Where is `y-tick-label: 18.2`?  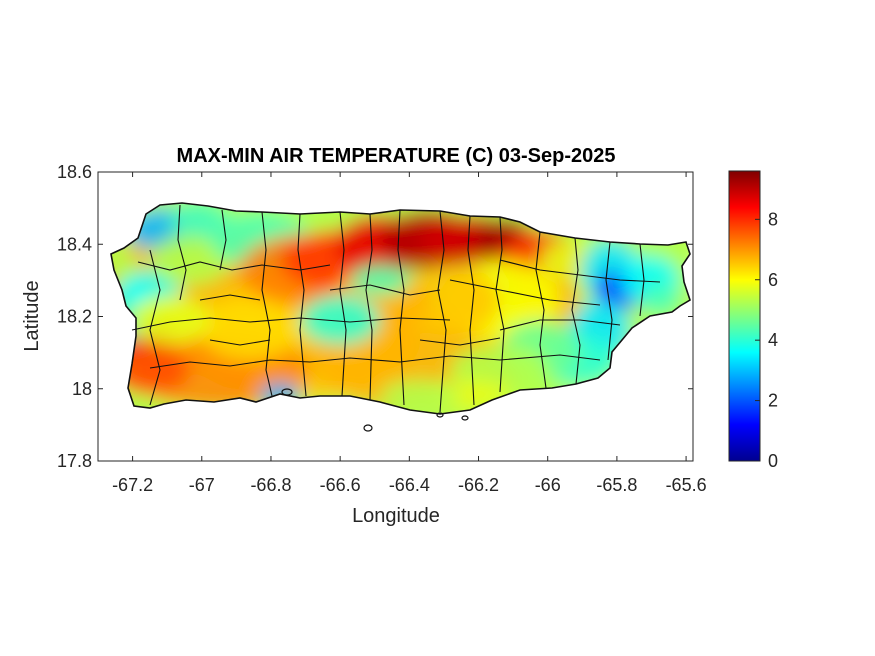
y-tick-label: 18.2 is located at coordinates (74, 317).